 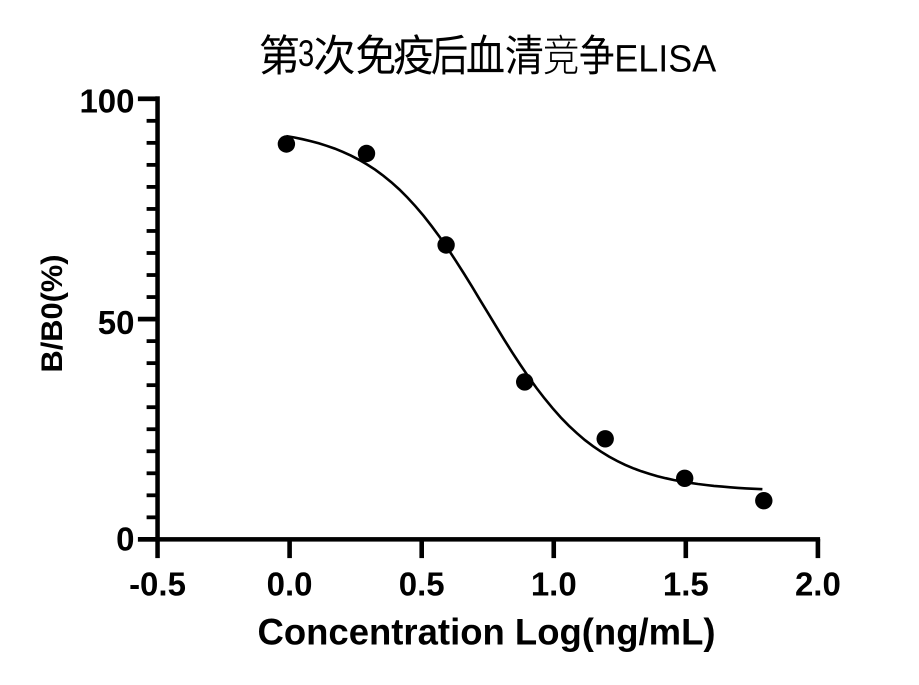 I want to click on svg-text: 3, so click(x=306, y=54).